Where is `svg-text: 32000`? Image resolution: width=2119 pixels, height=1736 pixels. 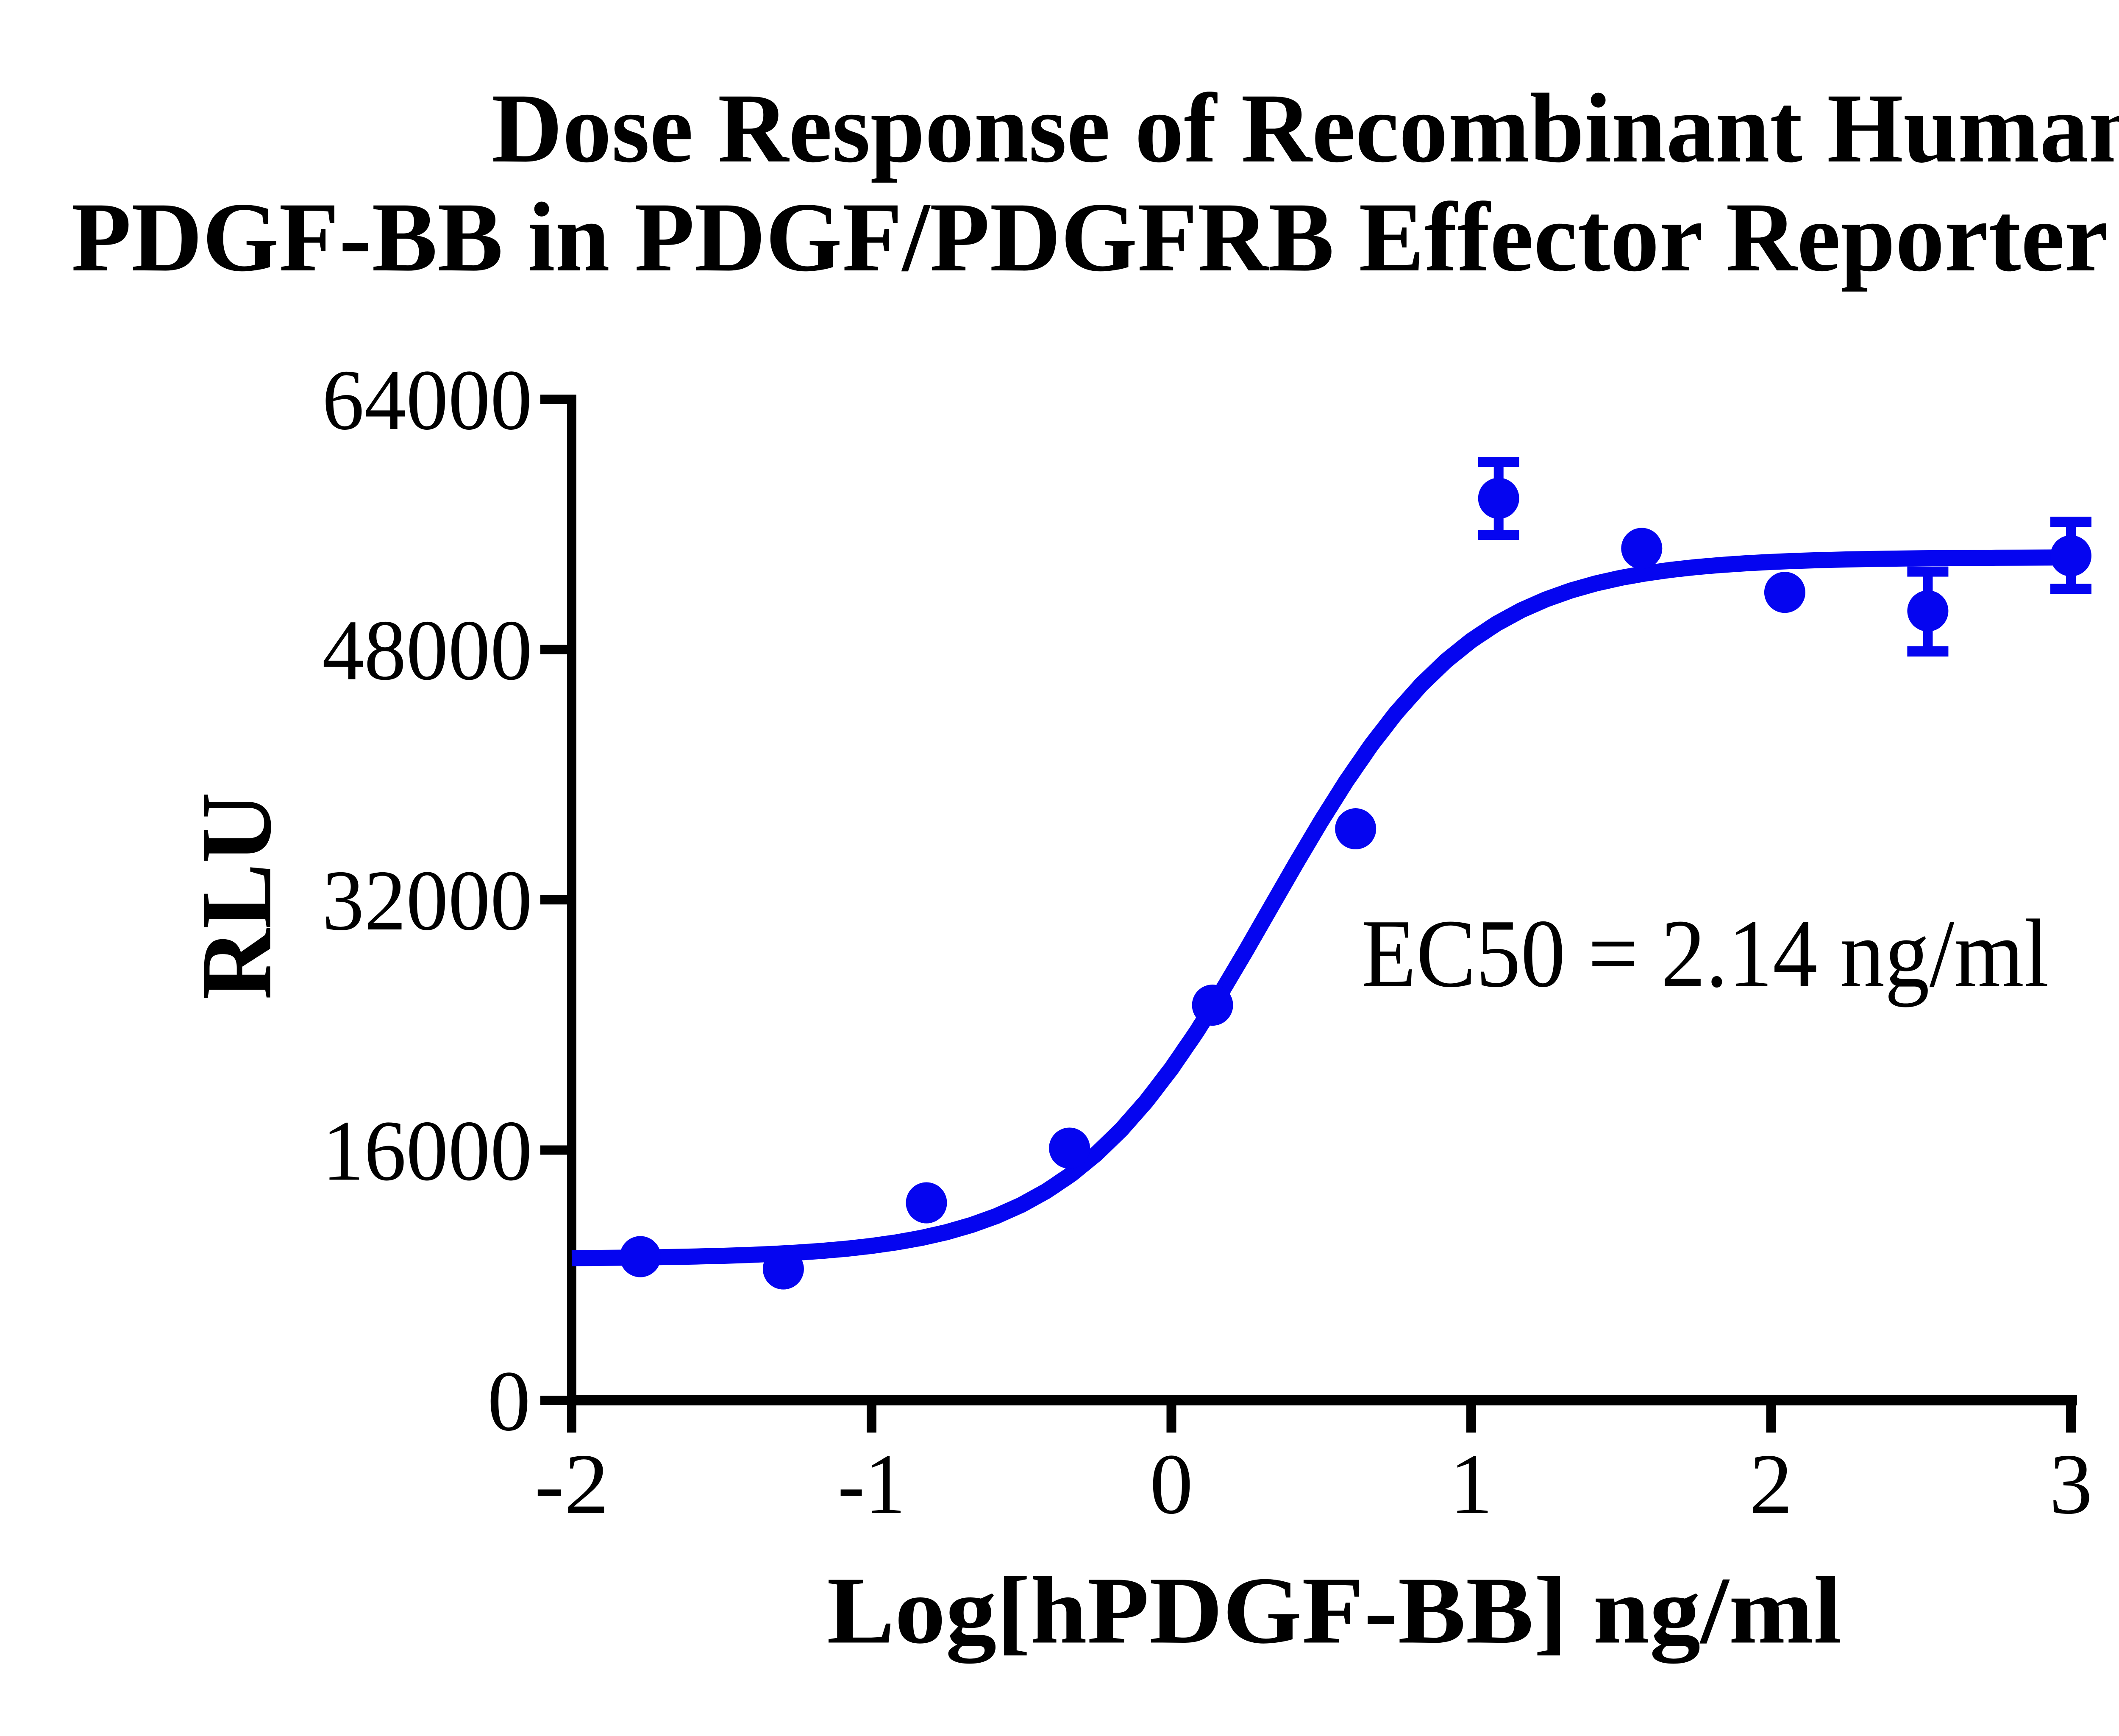
svg-text: 32000 is located at coordinates (427, 901).